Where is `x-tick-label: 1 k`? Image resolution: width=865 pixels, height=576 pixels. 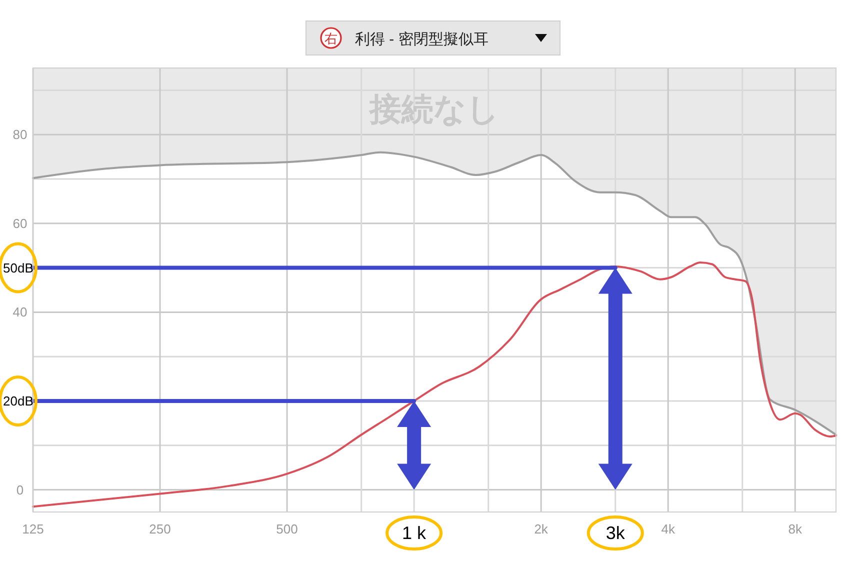
x-tick-label: 1 k is located at coordinates (415, 533).